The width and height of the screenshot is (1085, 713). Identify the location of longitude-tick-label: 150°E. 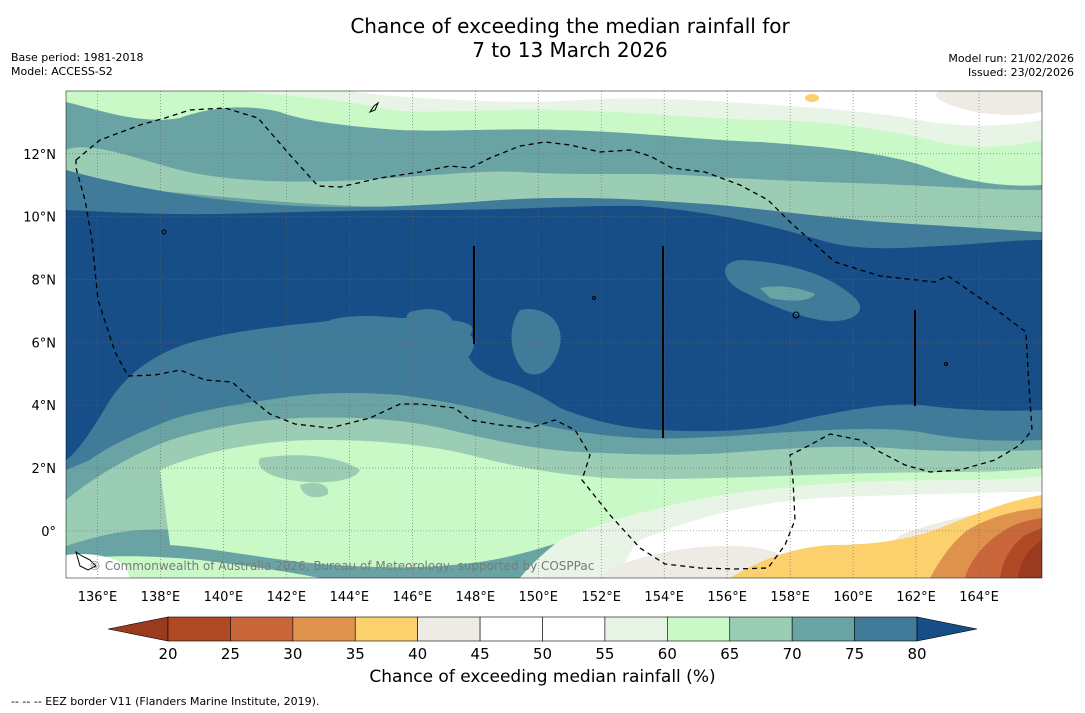
(538, 597).